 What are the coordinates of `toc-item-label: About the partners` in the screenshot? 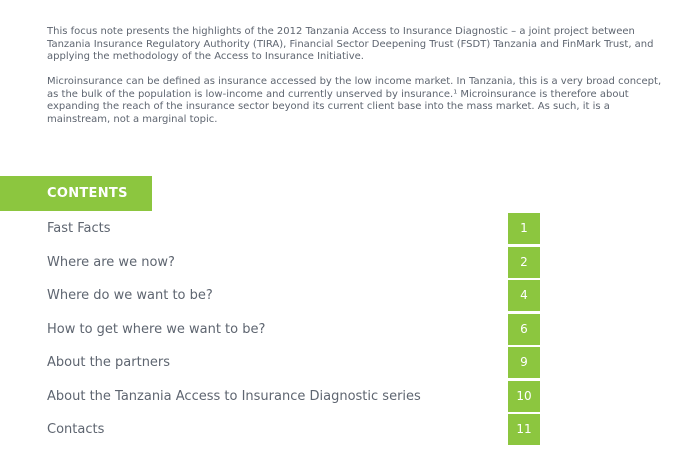 It's located at (109, 362).